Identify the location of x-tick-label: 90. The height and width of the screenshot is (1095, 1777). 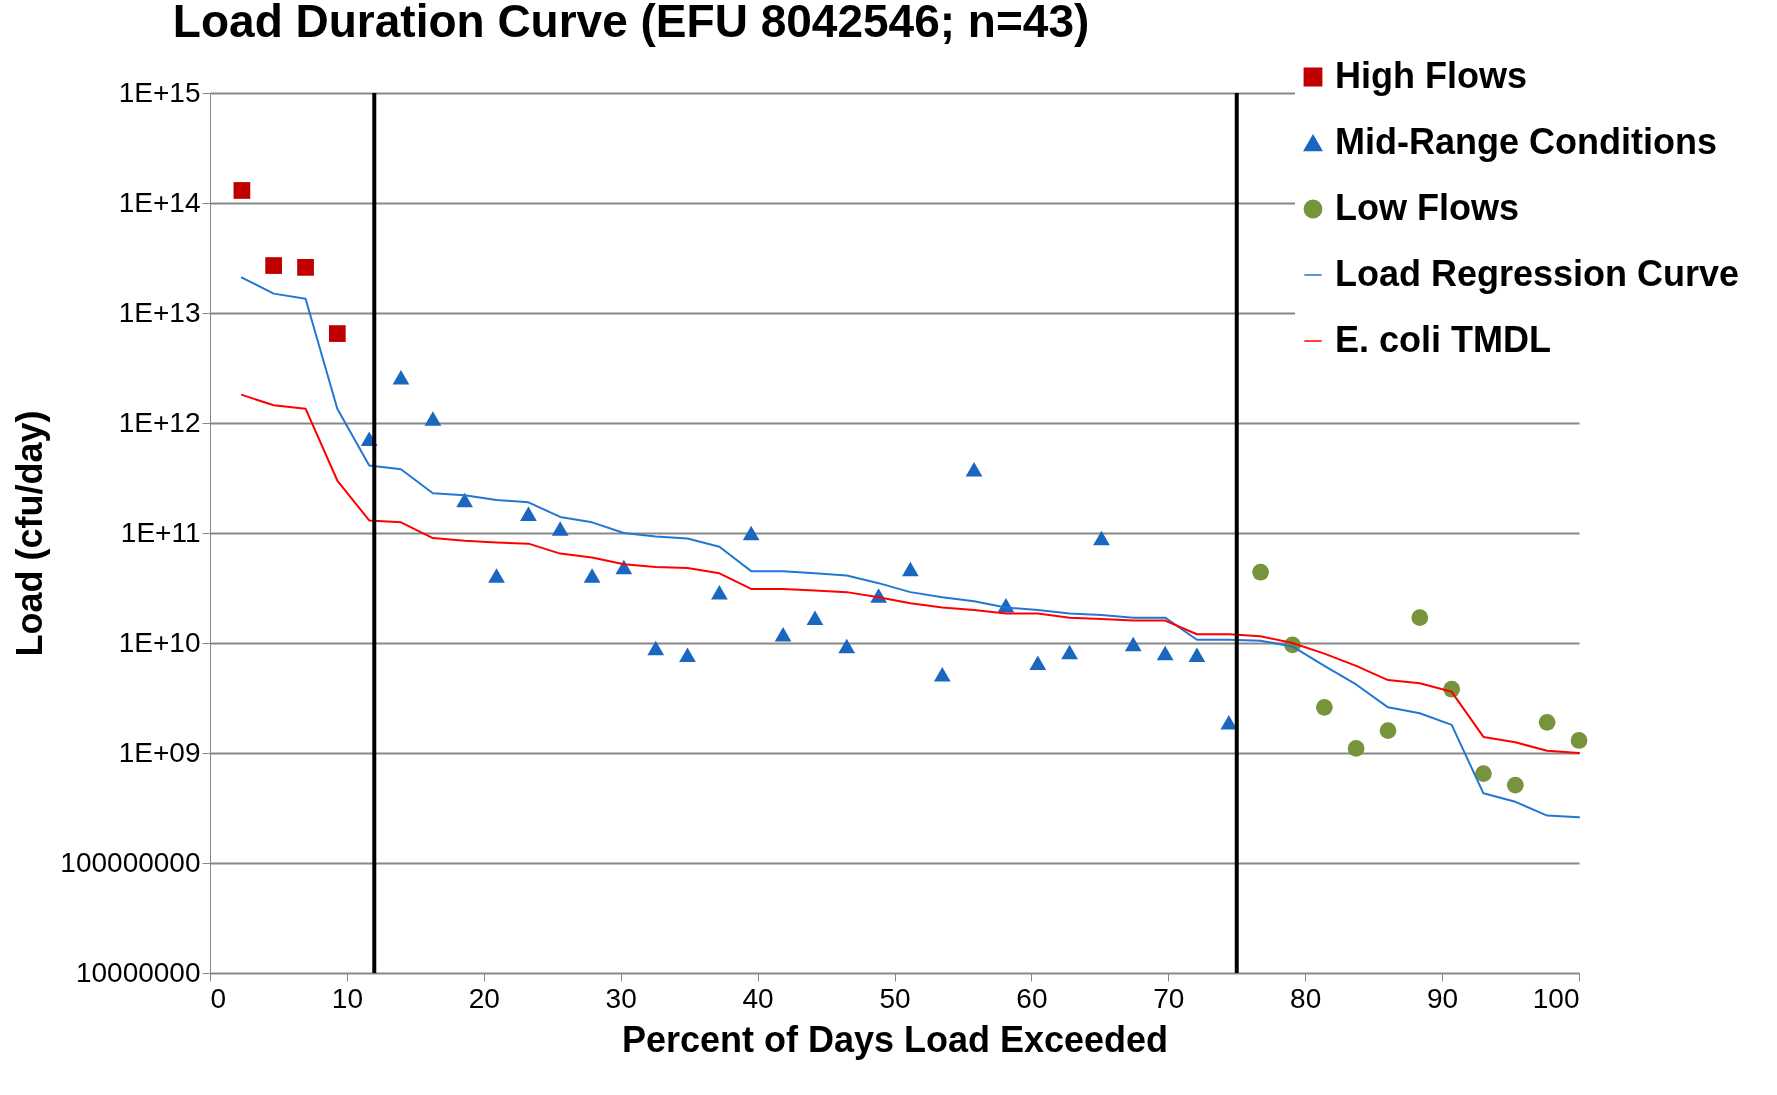
(1443, 998).